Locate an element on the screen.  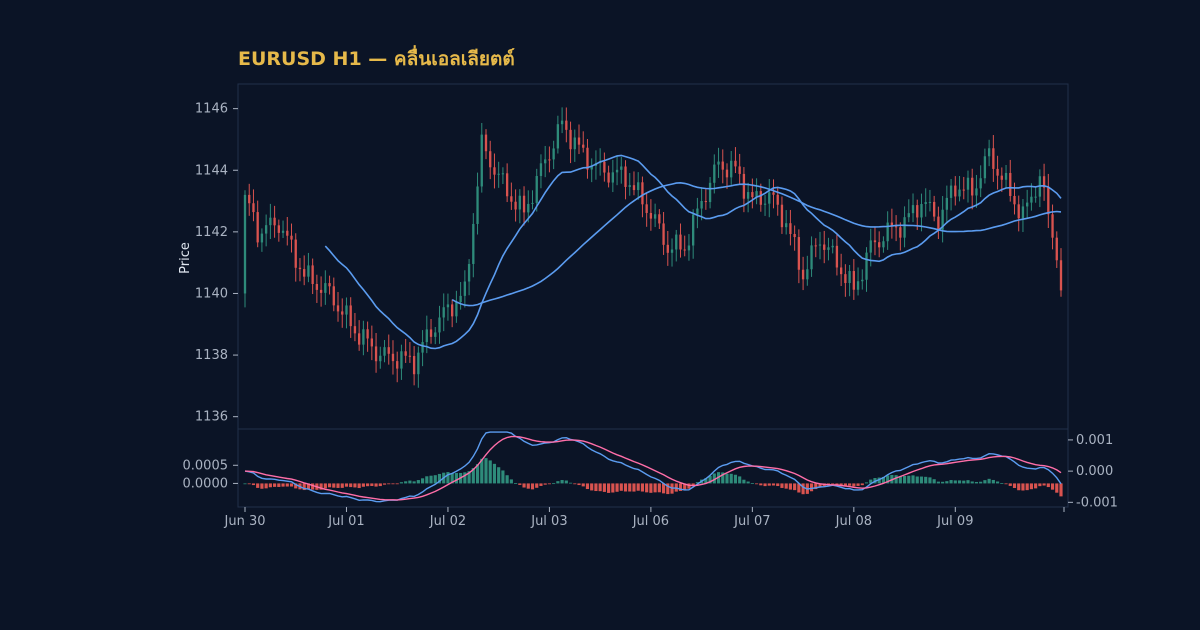
x-tick-label-4: Jul 06 is located at coordinates (650, 521).